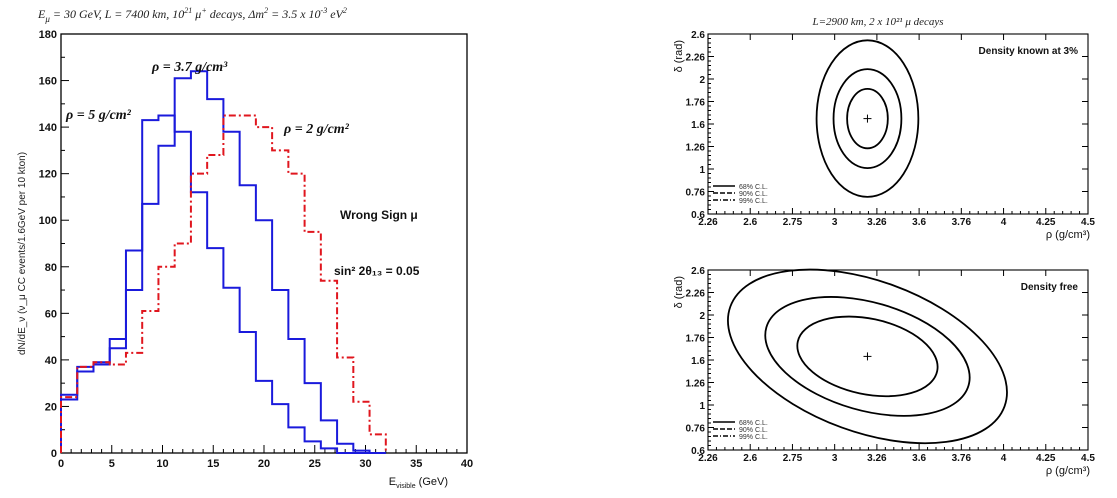 Image resolution: width=1117 pixels, height=498 pixels. Describe the element at coordinates (315, 464) in the screenshot. I see `x-tick-label: 25` at that location.